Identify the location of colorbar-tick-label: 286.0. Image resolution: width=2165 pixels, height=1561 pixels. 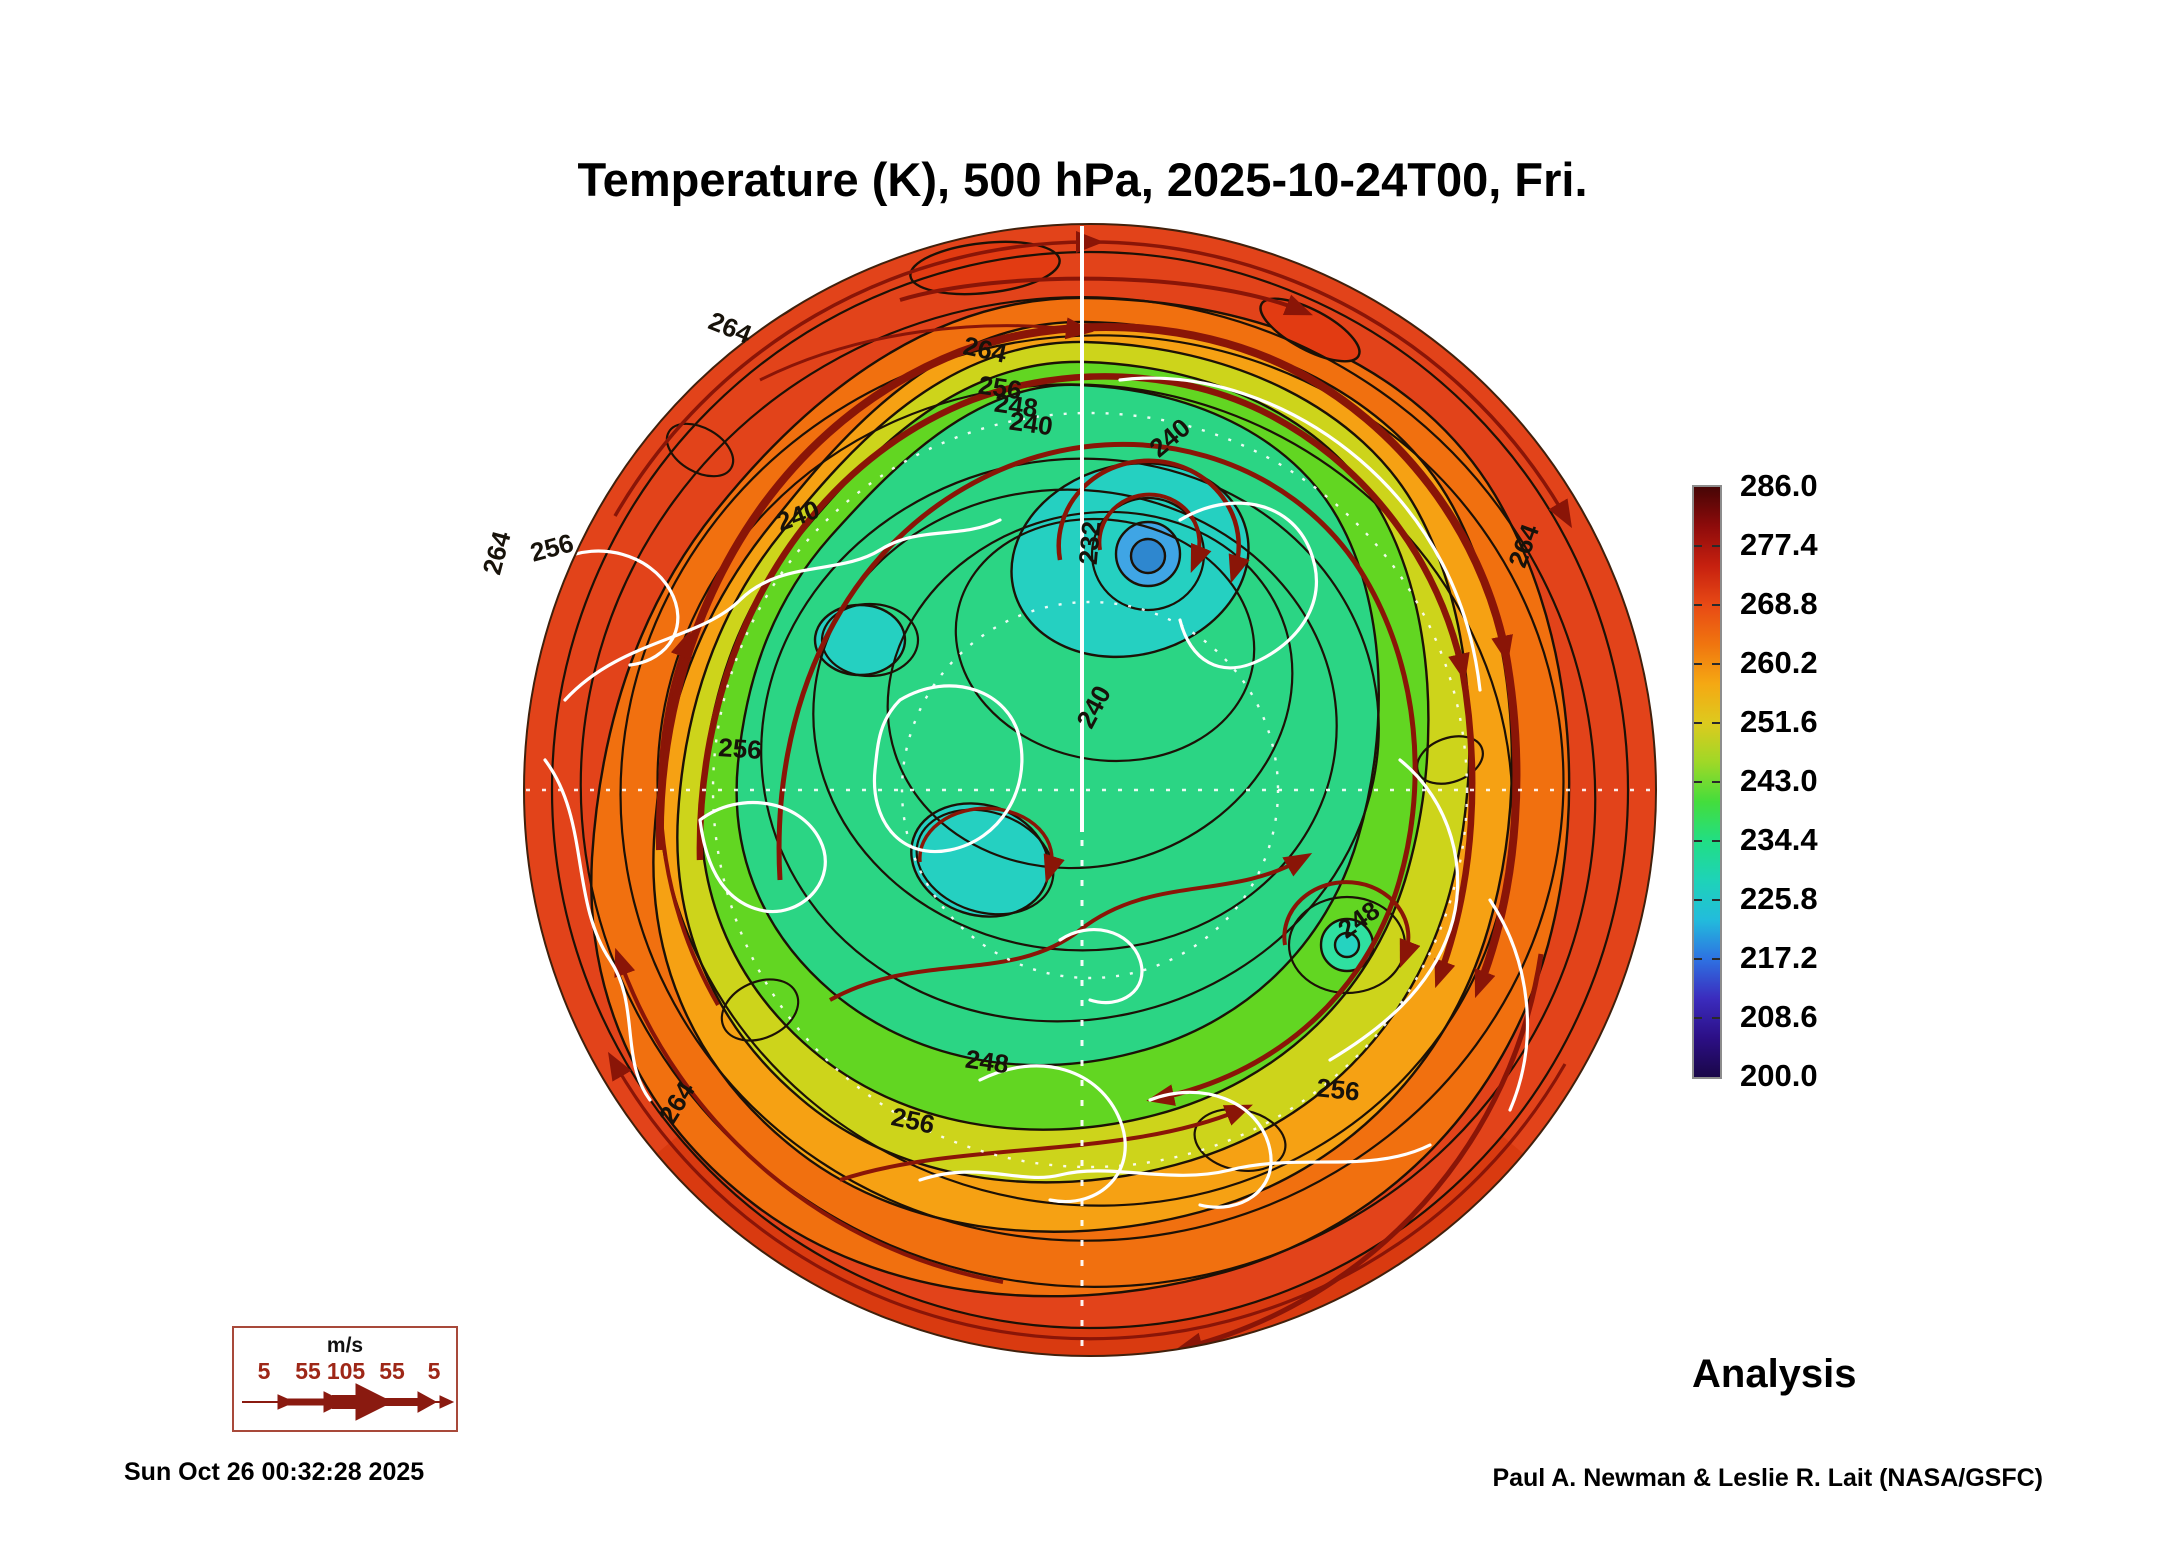
(1779, 485).